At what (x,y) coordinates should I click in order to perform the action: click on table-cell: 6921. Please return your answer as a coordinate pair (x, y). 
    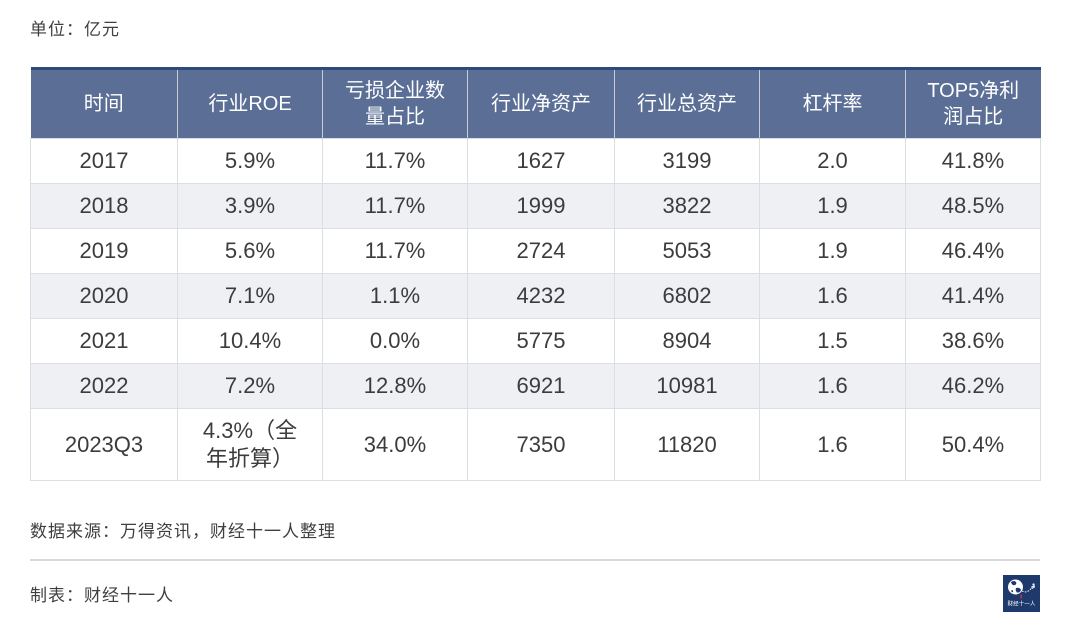
    Looking at the image, I should click on (541, 386).